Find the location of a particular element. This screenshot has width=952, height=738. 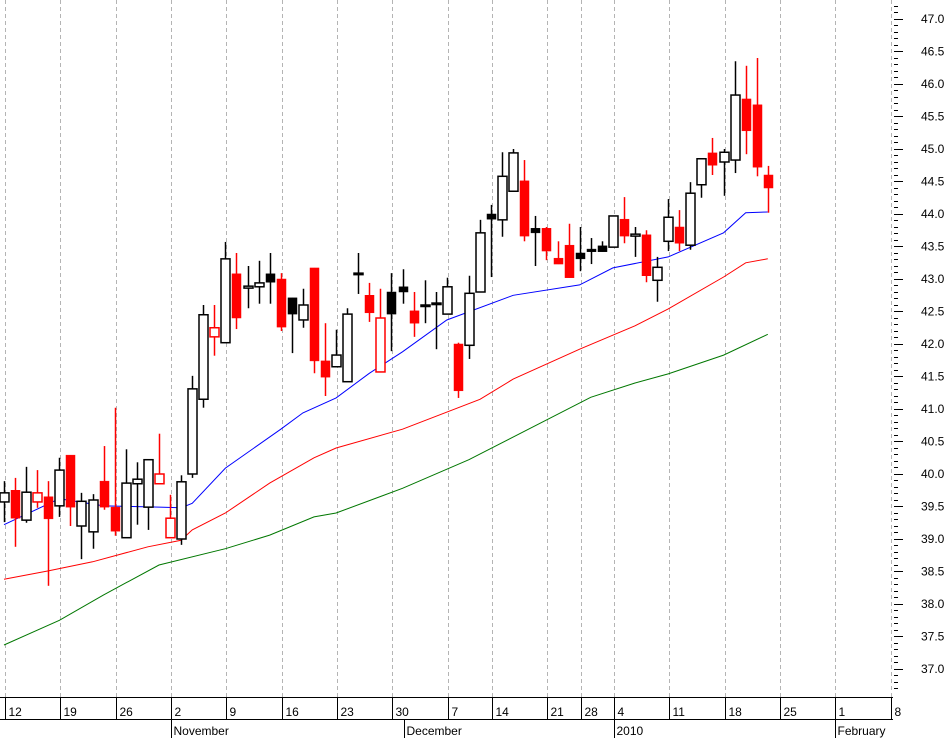

y-tick-label: 47.0 is located at coordinates (933, 19).